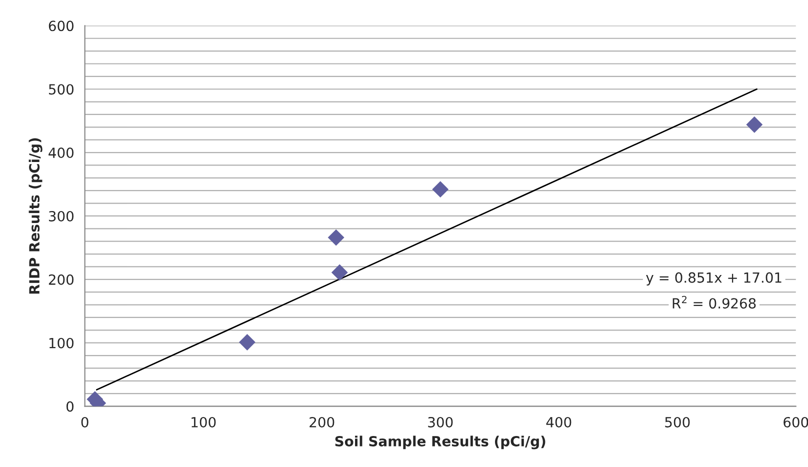 The height and width of the screenshot is (467, 808). I want to click on y-tick-label: 100, so click(61, 343).